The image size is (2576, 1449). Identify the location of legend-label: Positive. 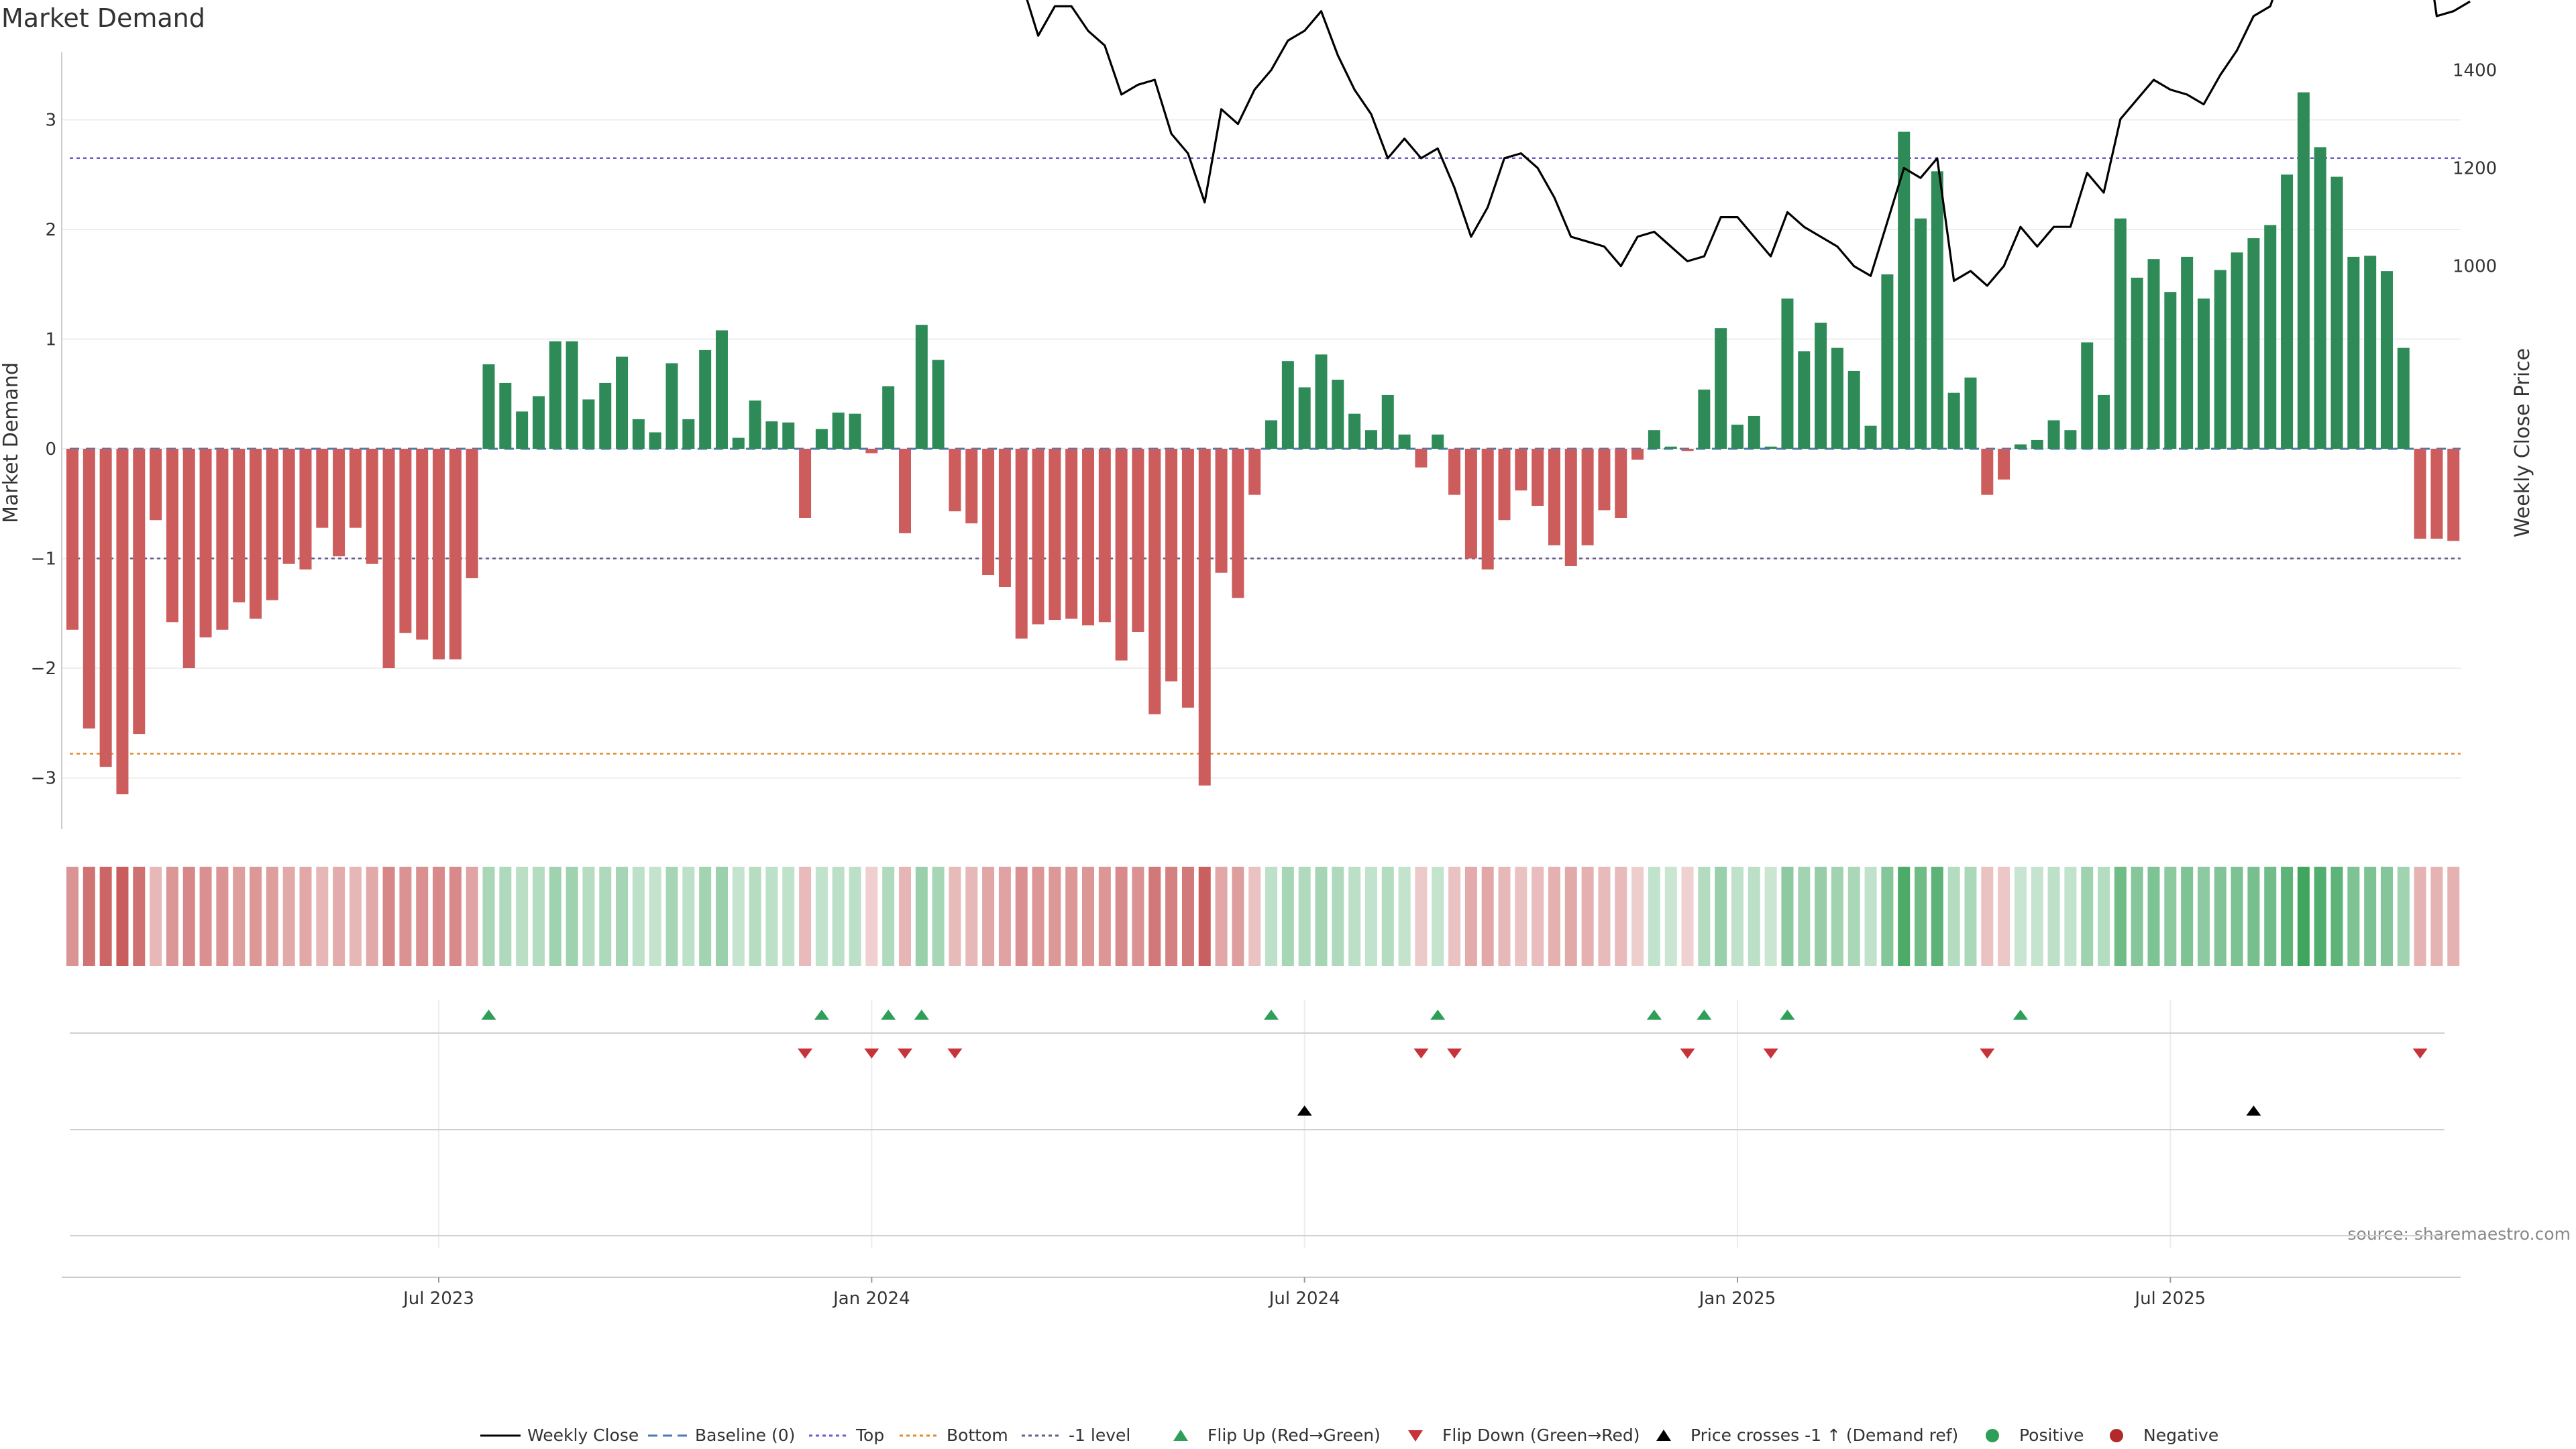
(2051, 1435).